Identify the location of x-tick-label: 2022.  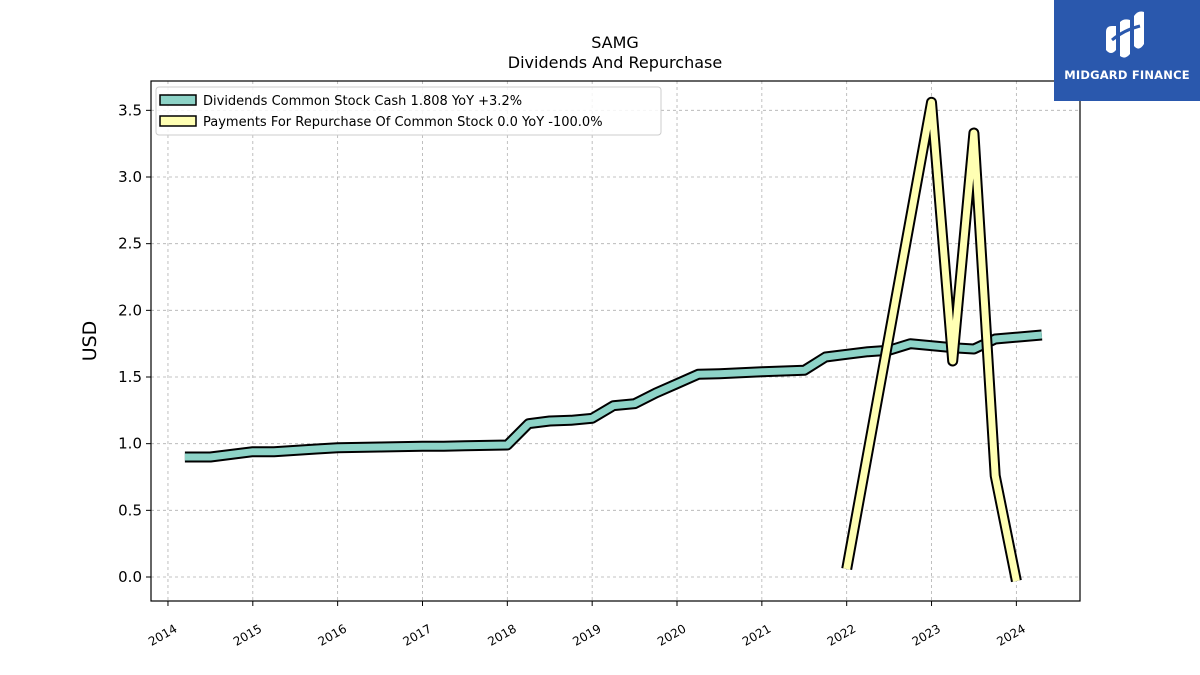
(841, 634).